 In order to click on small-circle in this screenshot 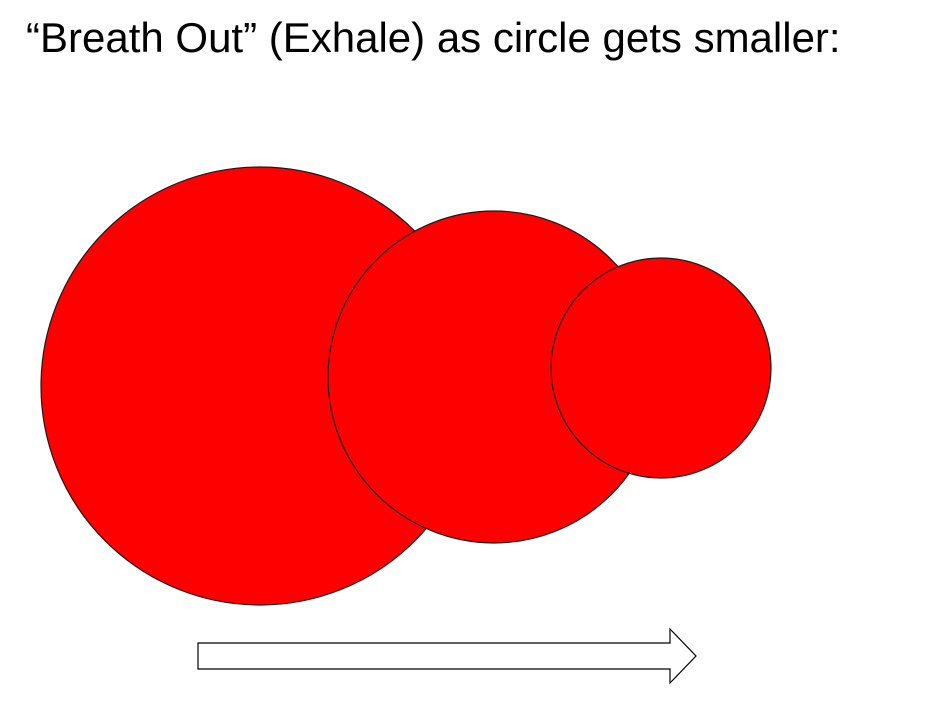, I will do `click(661, 368)`.